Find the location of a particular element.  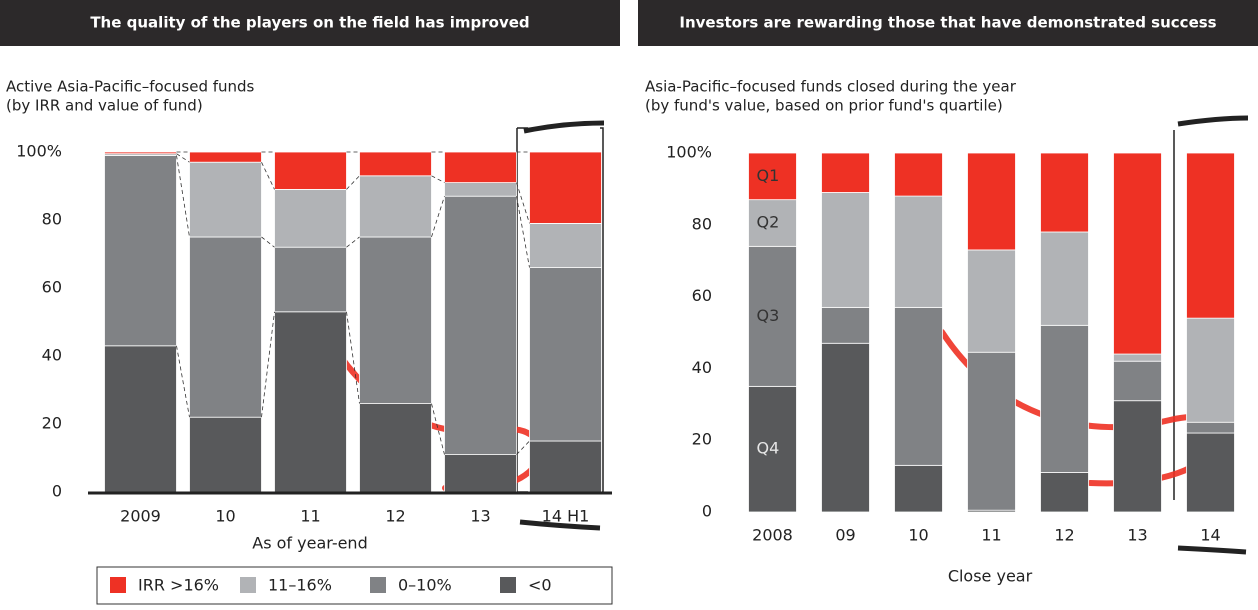

legend-box is located at coordinates (354, 585).